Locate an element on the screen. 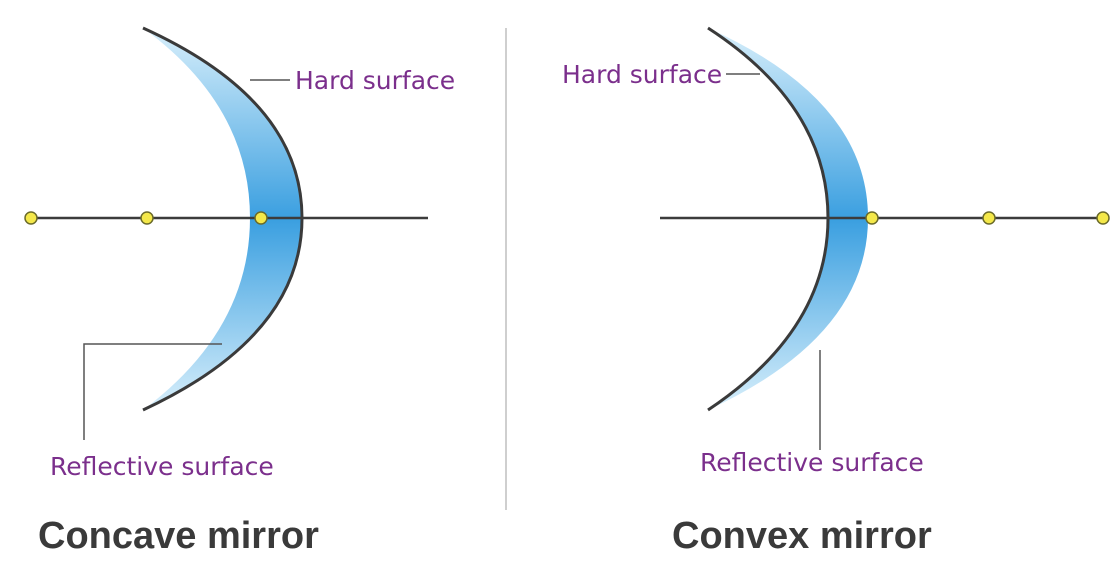 The width and height of the screenshot is (1118, 572). convex-hard-surface-label: Hard surface is located at coordinates (642, 74).